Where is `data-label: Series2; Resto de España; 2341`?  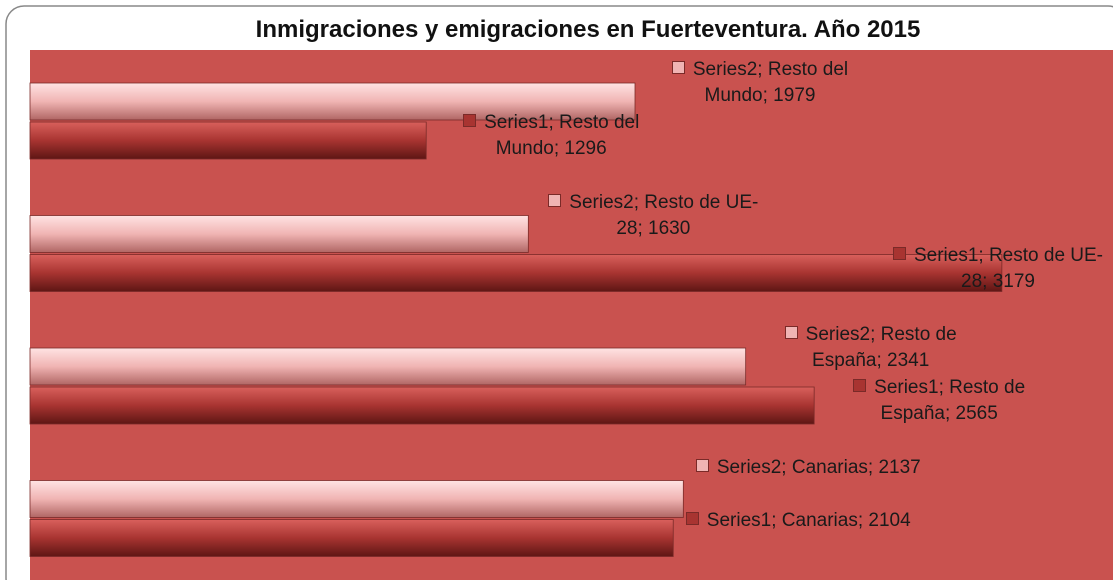
data-label: Series2; Resto de España; 2341 is located at coordinates (871, 348).